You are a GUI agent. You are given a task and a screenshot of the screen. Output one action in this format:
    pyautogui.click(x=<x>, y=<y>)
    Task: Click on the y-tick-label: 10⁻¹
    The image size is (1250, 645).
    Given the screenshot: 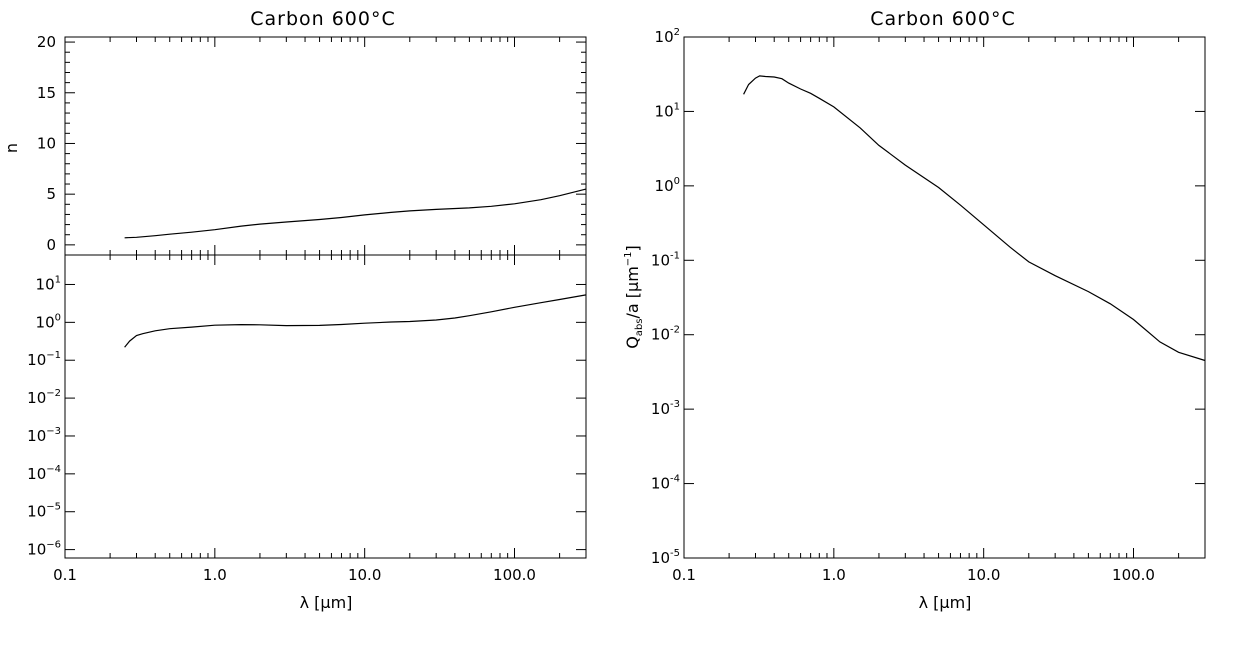 What is the action you would take?
    pyautogui.click(x=665, y=259)
    